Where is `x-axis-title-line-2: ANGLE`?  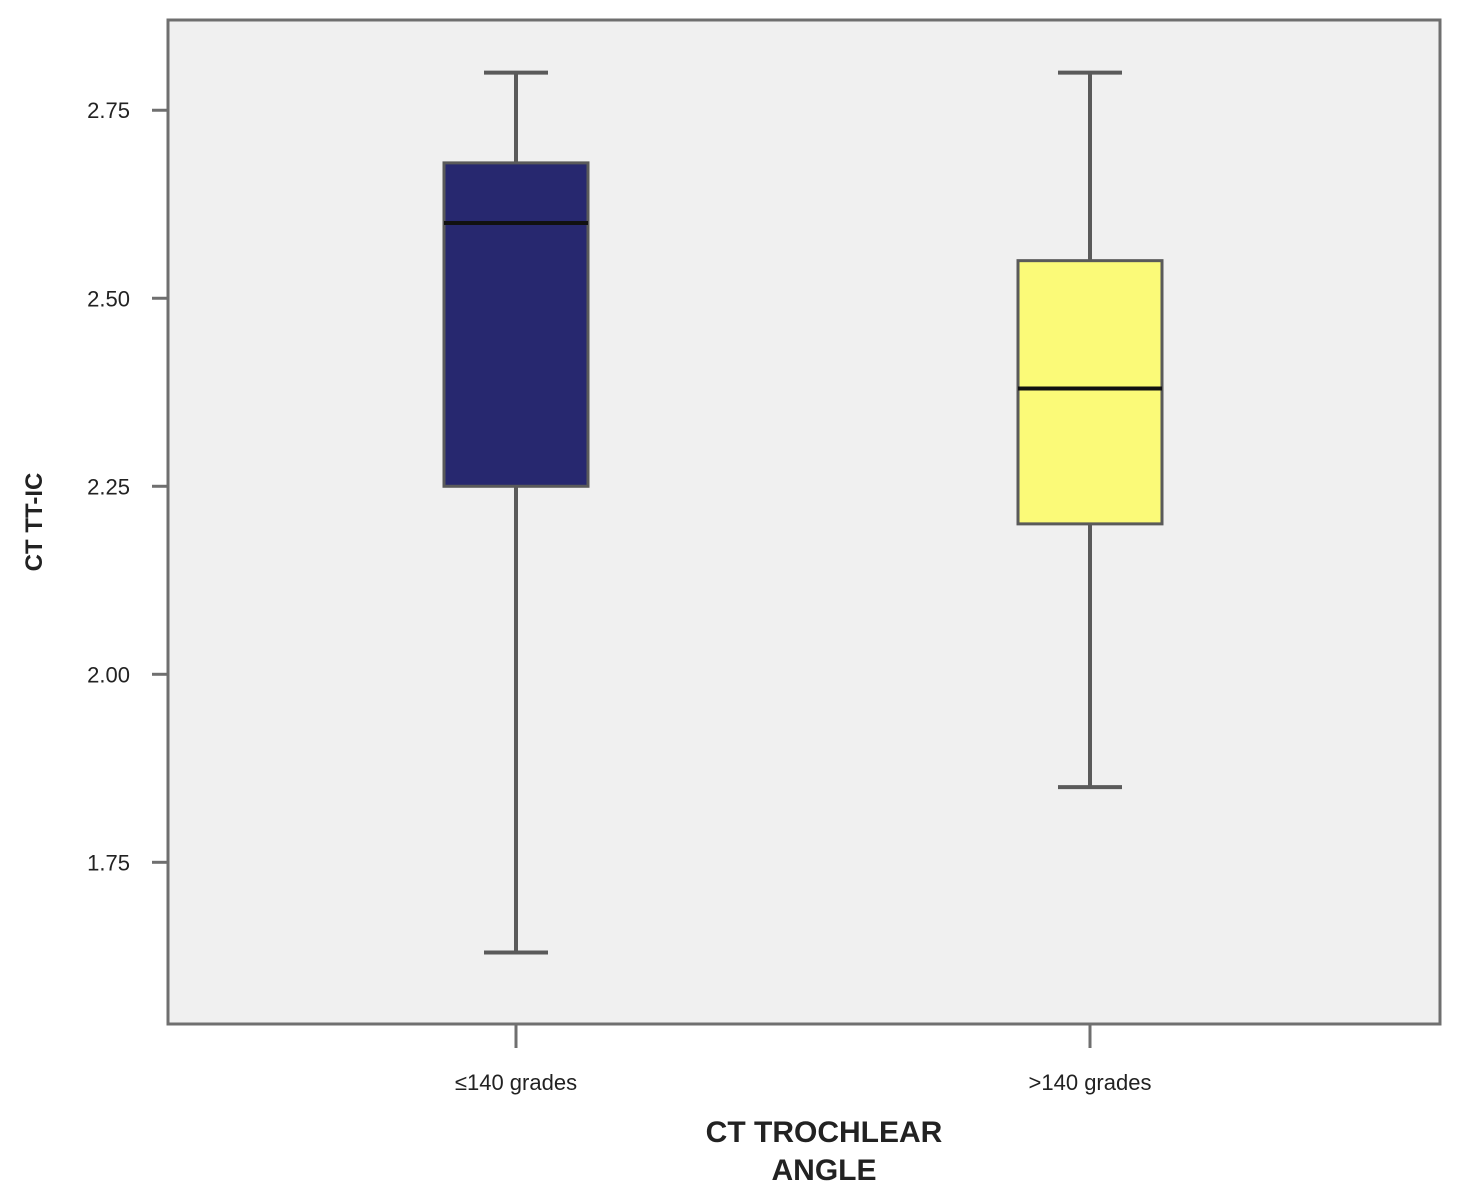 x-axis-title-line-2: ANGLE is located at coordinates (824, 1170).